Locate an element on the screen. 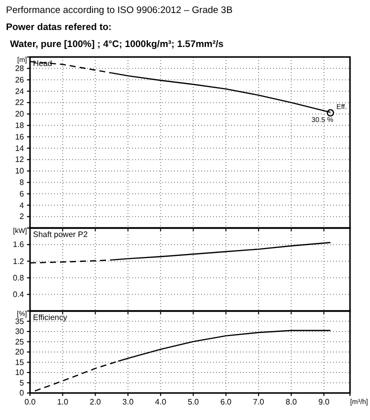 Image resolution: width=370 pixels, height=420 pixels. x-tick-label: 7.0 is located at coordinates (259, 402).